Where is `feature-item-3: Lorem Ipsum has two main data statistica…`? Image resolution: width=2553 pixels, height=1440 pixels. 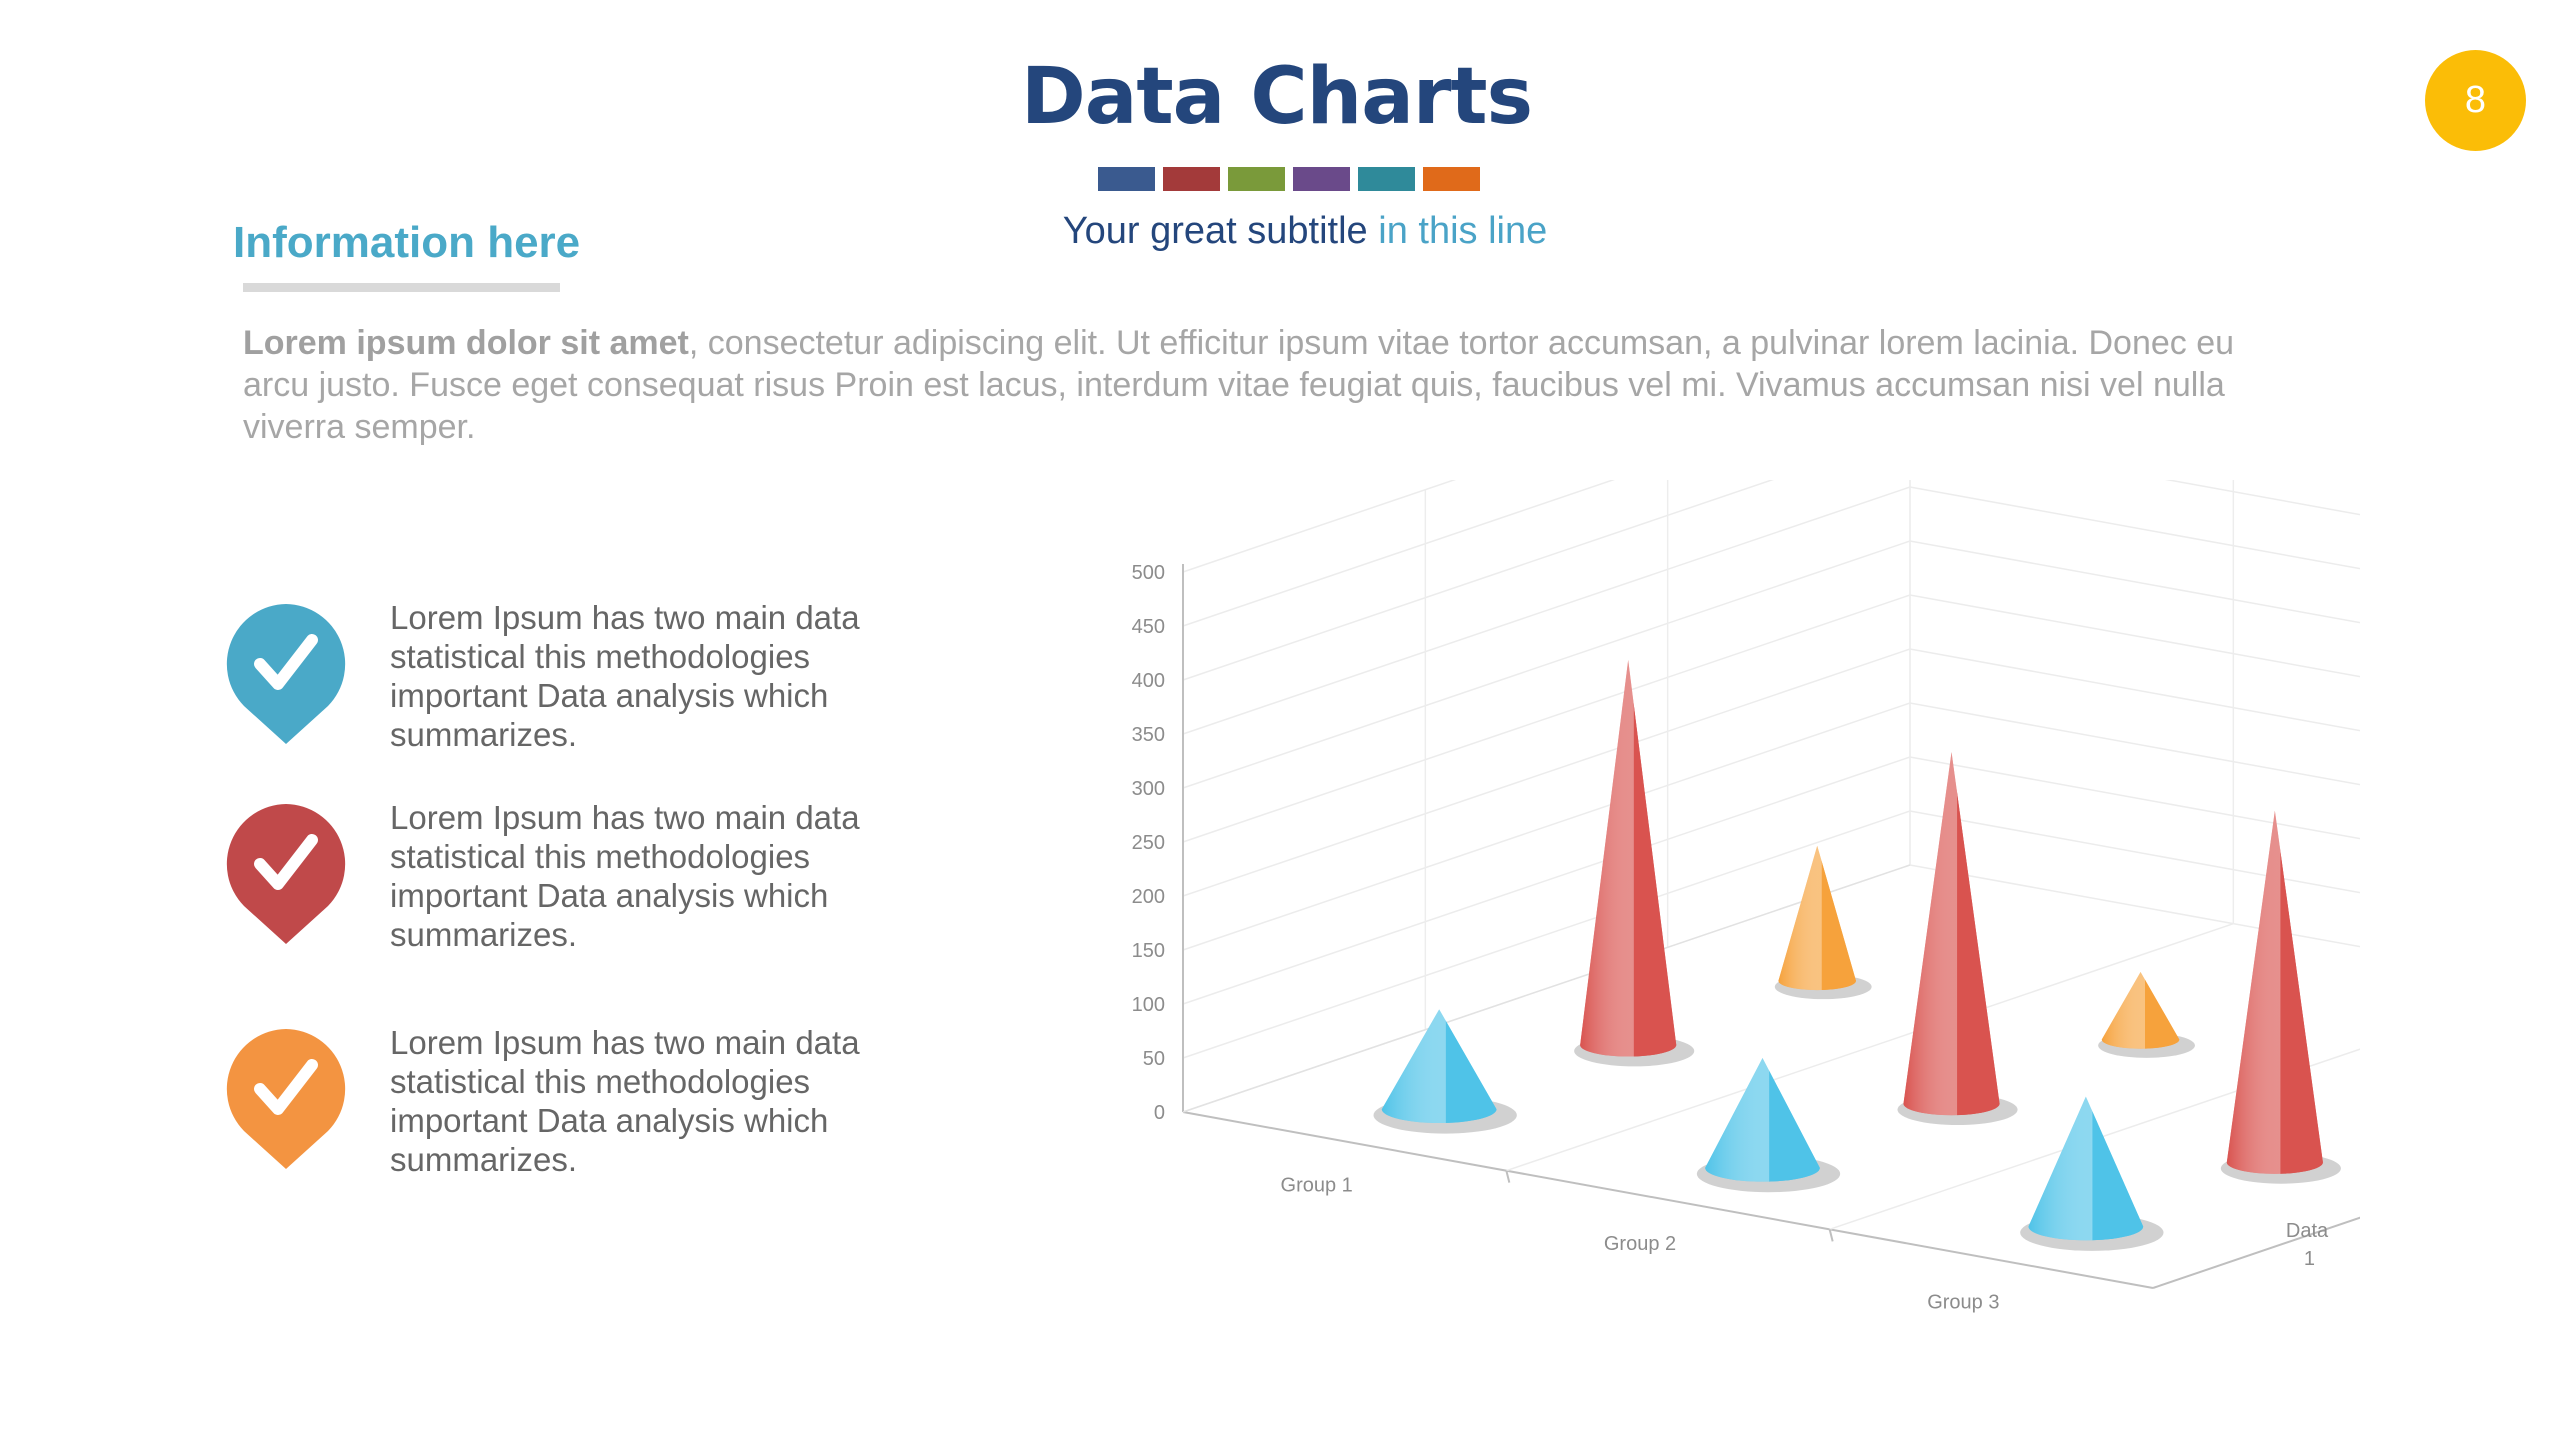
feature-item-3: Lorem Ipsum has two main data statistica… is located at coordinates (570, 1100).